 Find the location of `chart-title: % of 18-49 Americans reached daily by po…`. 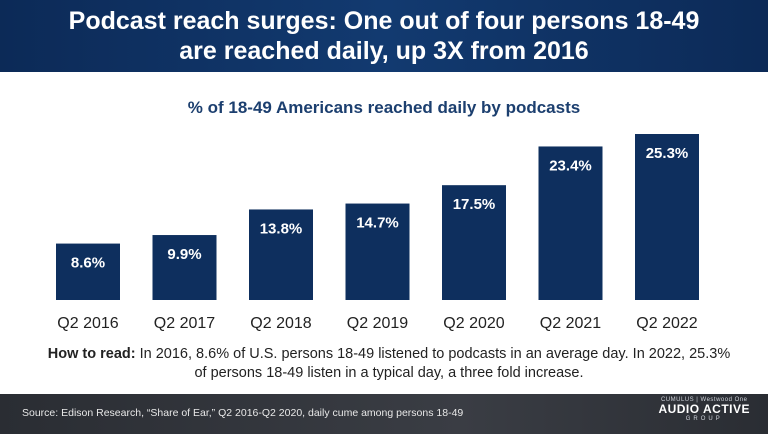

chart-title: % of 18-49 Americans reached daily by po… is located at coordinates (384, 107).